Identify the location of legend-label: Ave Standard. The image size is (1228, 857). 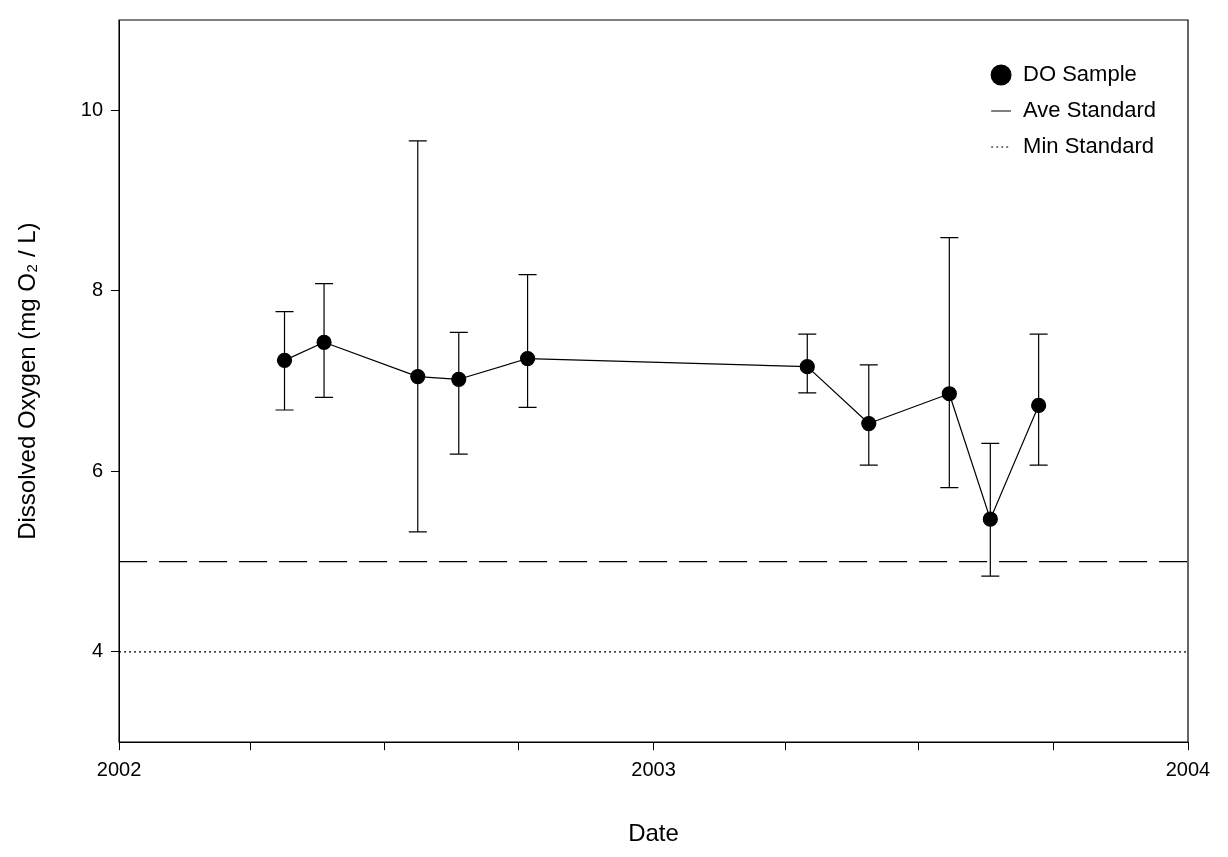
(1090, 110).